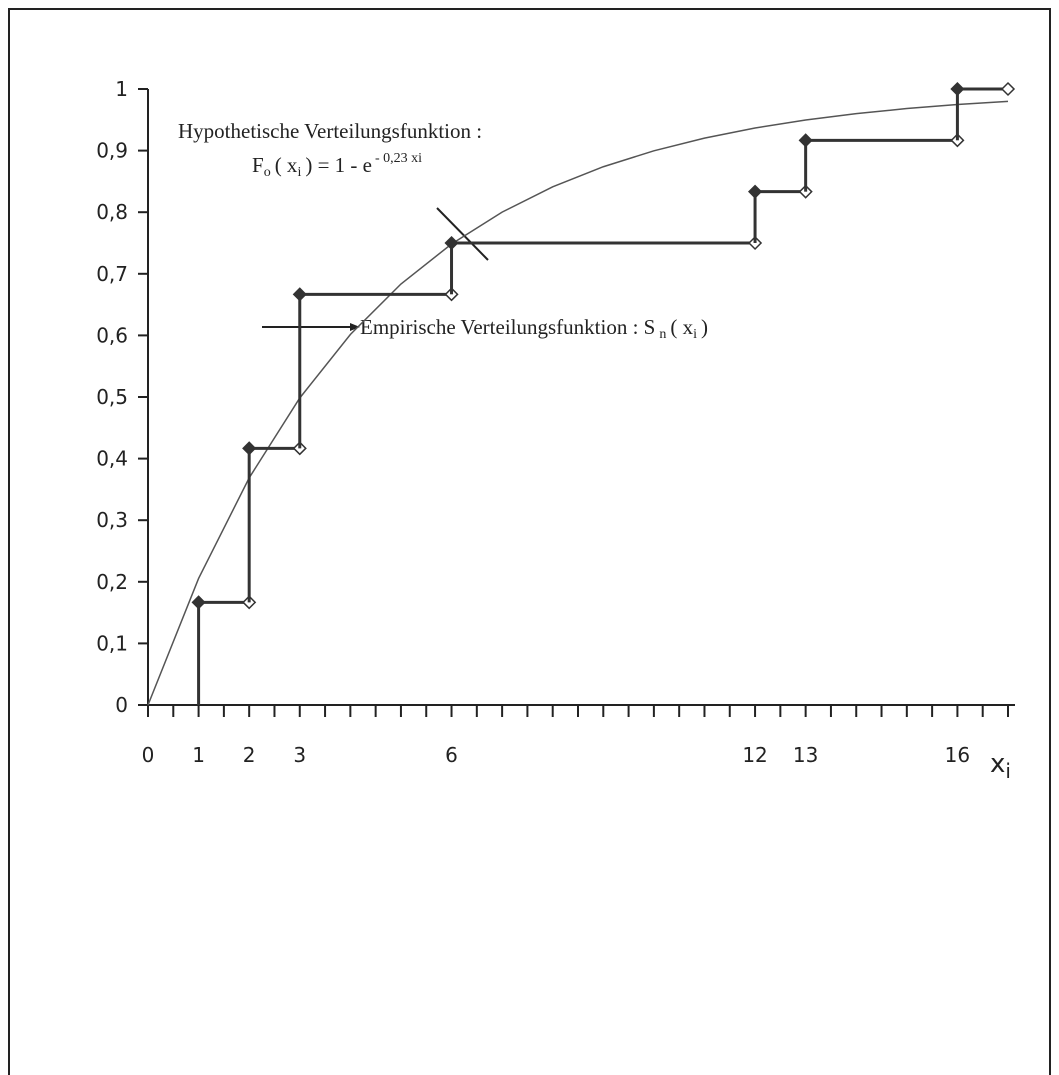 This screenshot has height=1075, width=1059. What do you see at coordinates (355, 327) in the screenshot?
I see `arrow-head` at bounding box center [355, 327].